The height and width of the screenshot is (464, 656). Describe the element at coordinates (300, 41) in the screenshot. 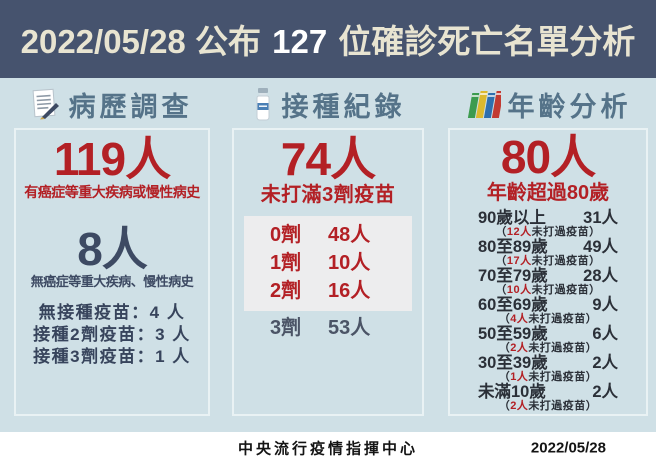

I see `title-death-count: 127` at that location.